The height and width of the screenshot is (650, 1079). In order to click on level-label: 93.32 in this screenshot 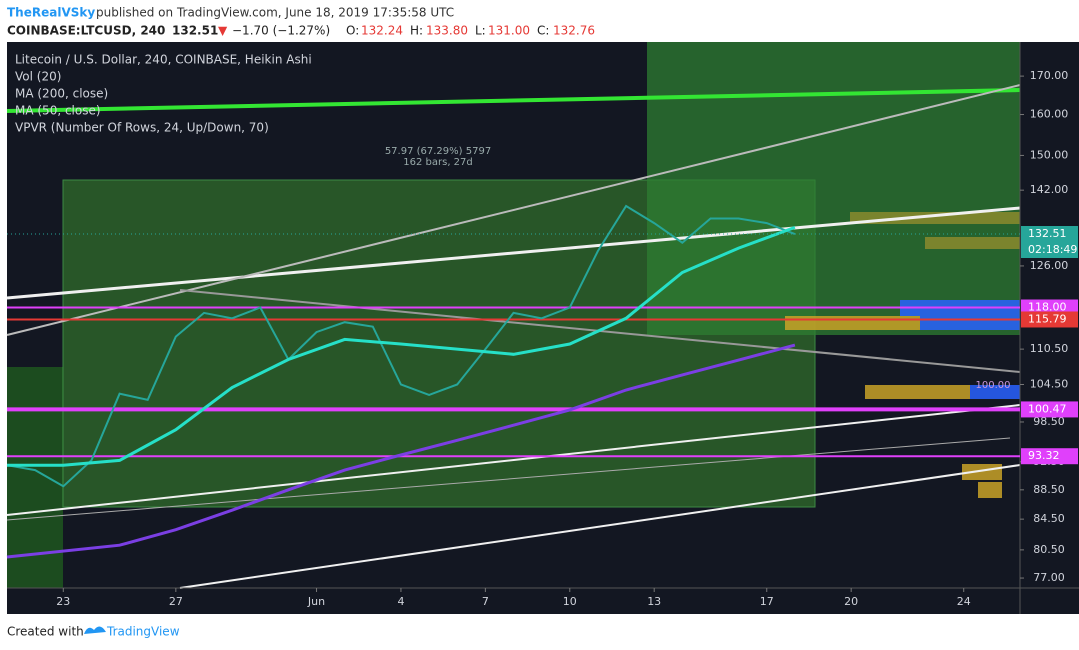, I will do `click(1044, 455)`.